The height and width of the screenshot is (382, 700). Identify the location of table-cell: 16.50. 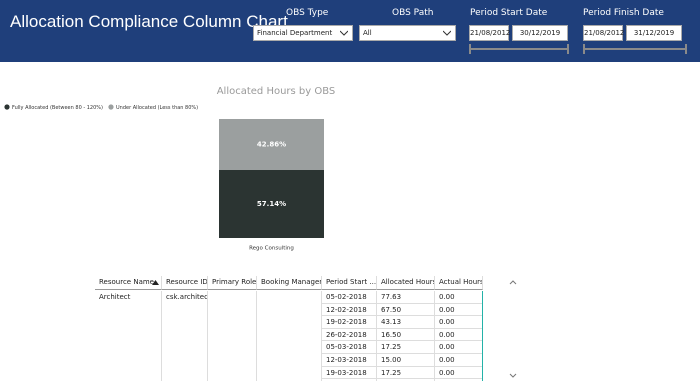
(405, 335).